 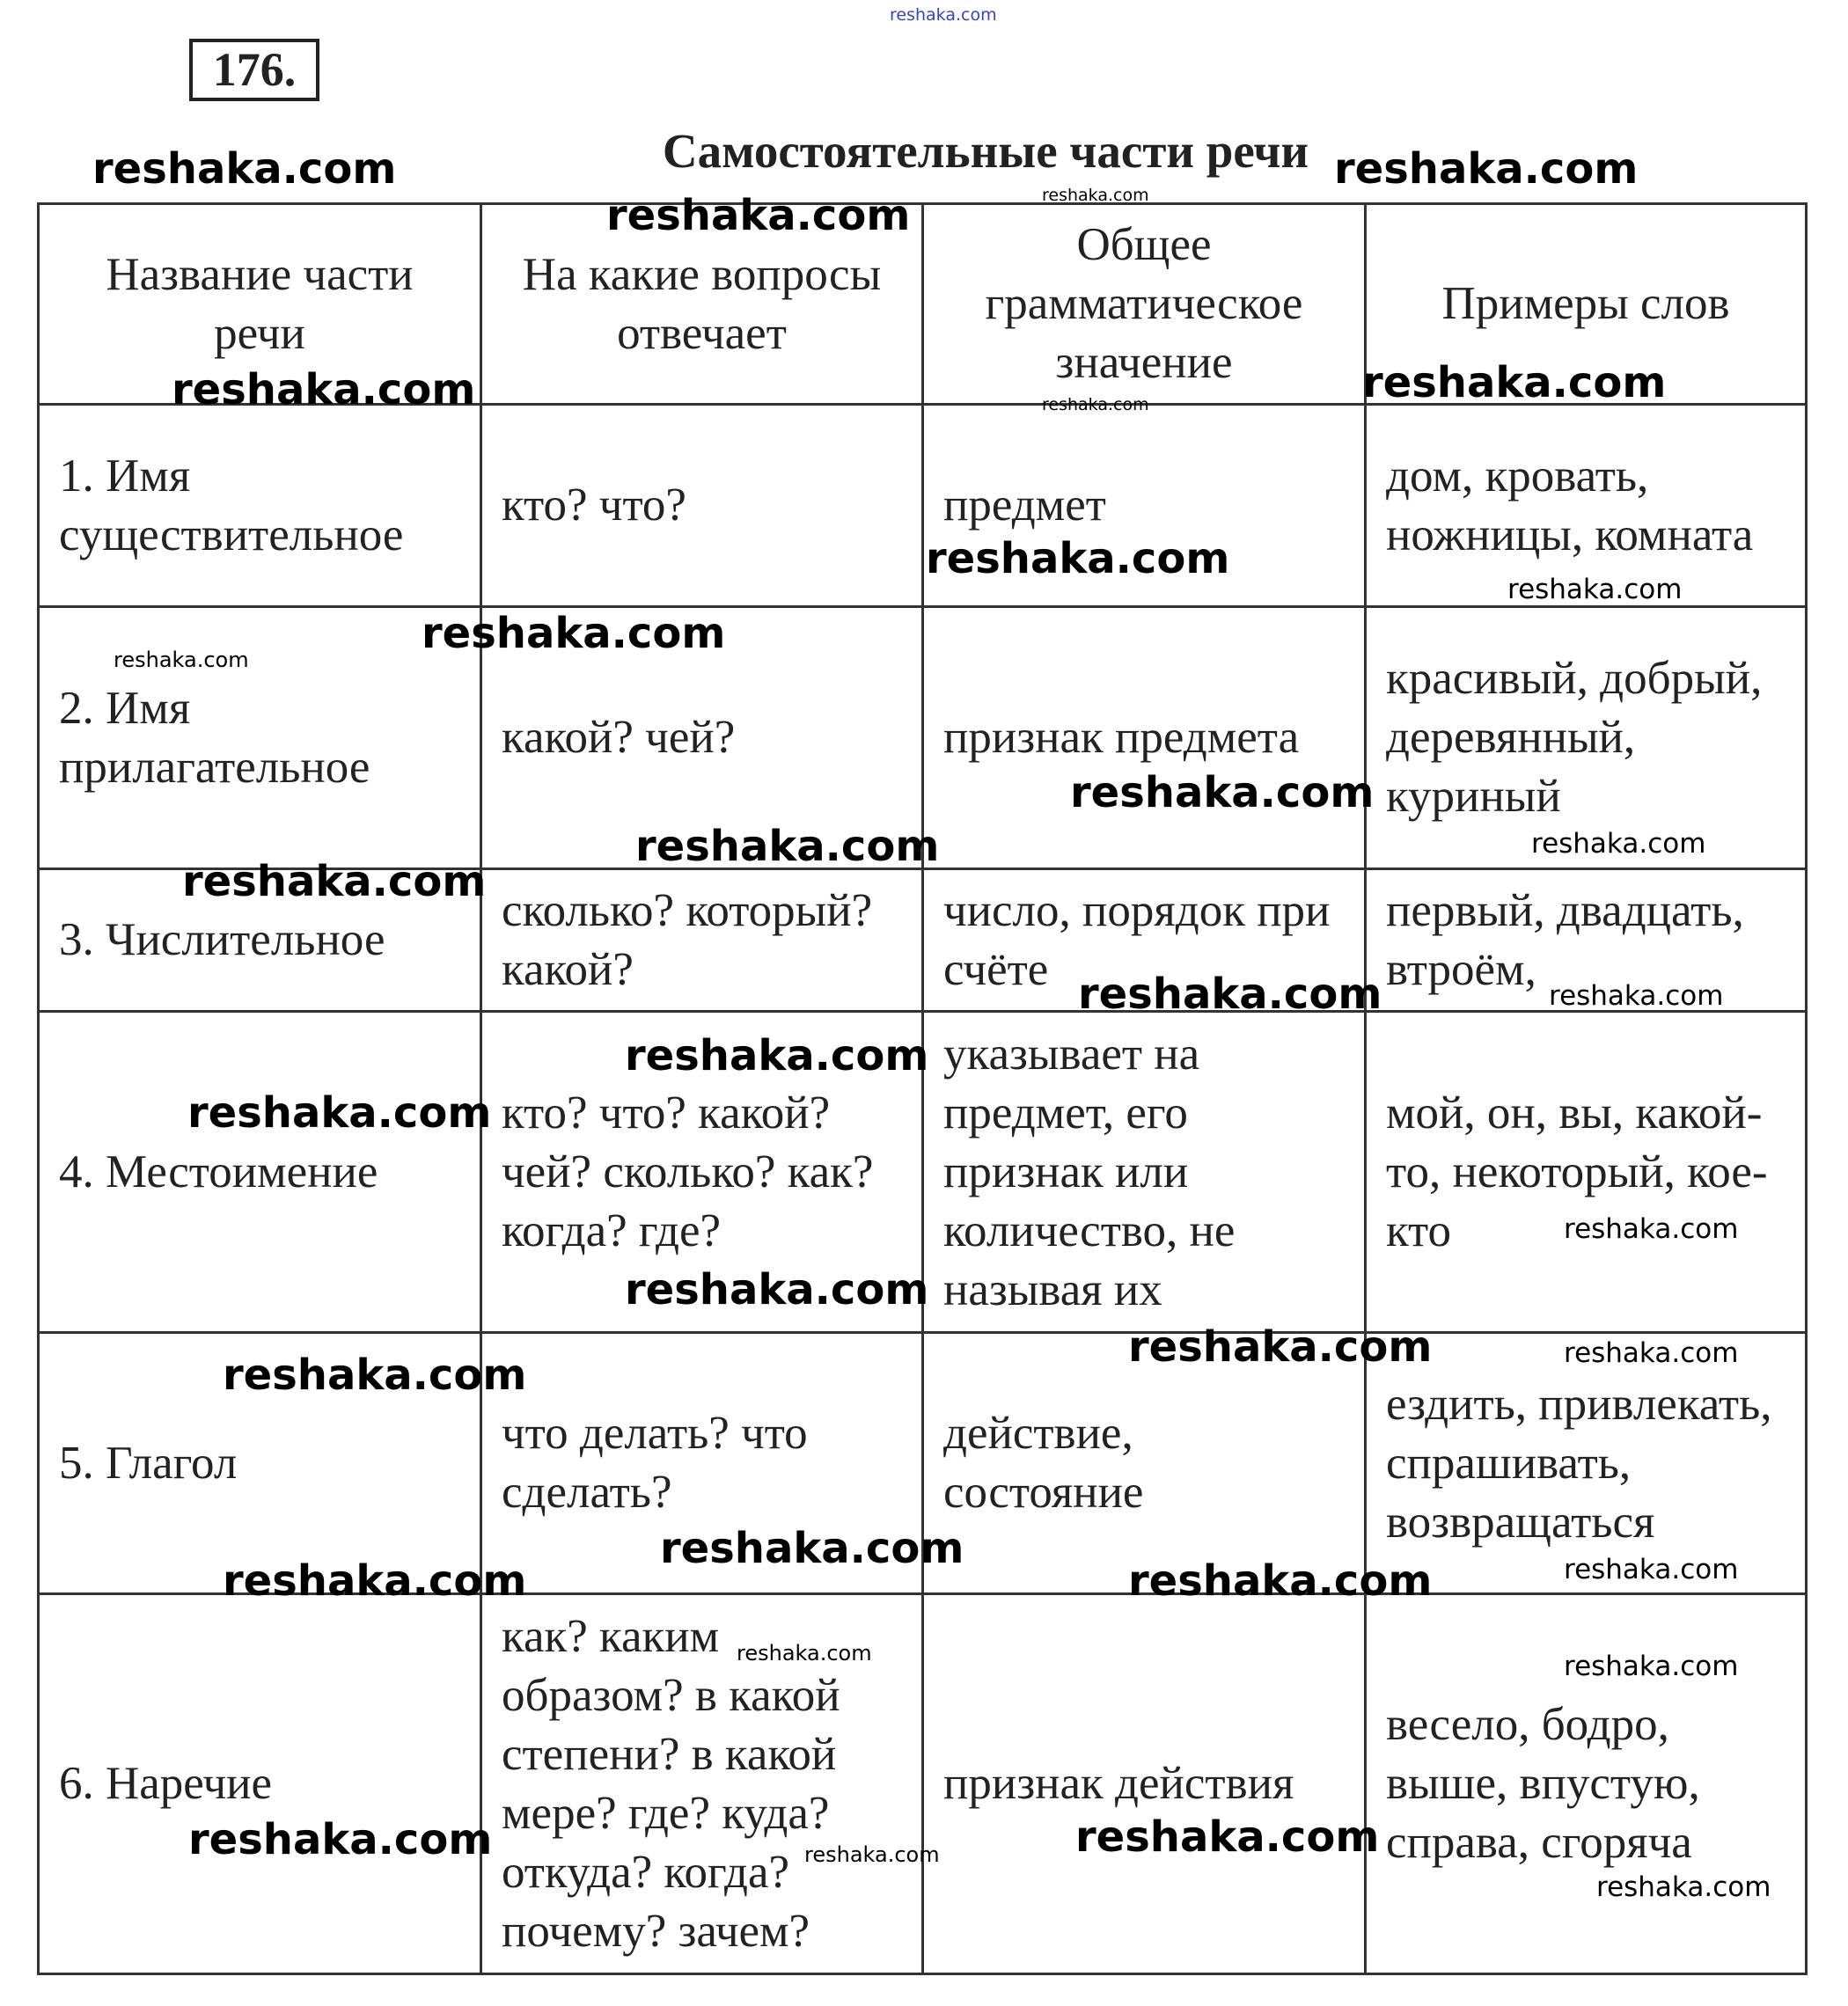 I want to click on table-cell: действие, состояние, so click(x=1144, y=1463).